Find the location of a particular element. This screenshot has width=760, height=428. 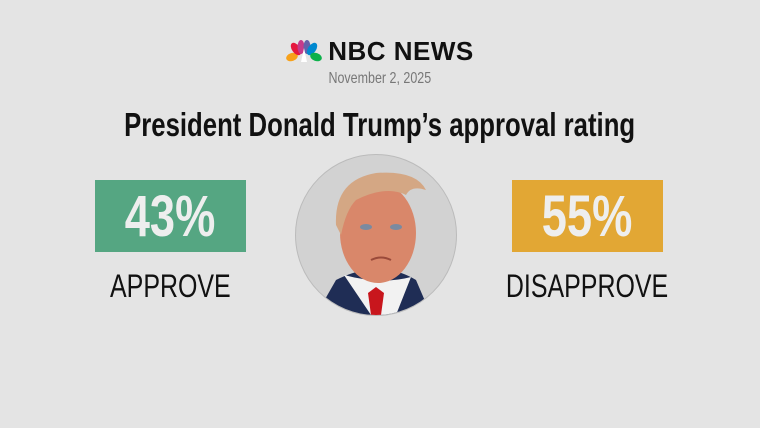

disapprove-value: 55% is located at coordinates (587, 216).